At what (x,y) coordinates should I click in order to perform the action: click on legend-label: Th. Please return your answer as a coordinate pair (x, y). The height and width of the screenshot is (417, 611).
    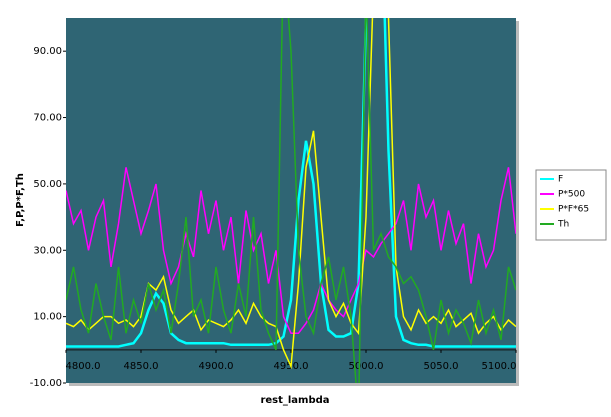
    Looking at the image, I should click on (563, 225).